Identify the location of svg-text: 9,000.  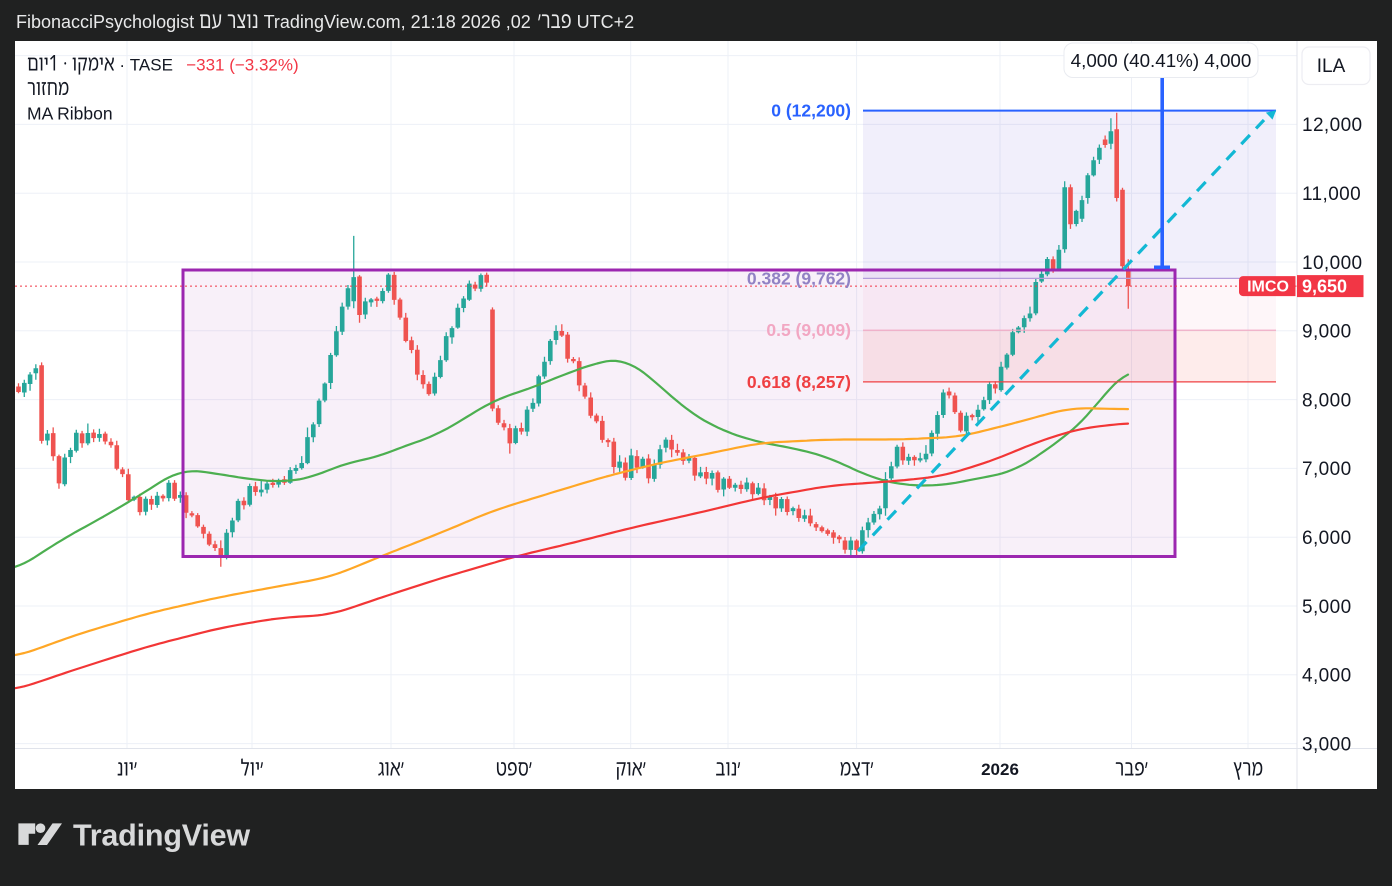
(1327, 332).